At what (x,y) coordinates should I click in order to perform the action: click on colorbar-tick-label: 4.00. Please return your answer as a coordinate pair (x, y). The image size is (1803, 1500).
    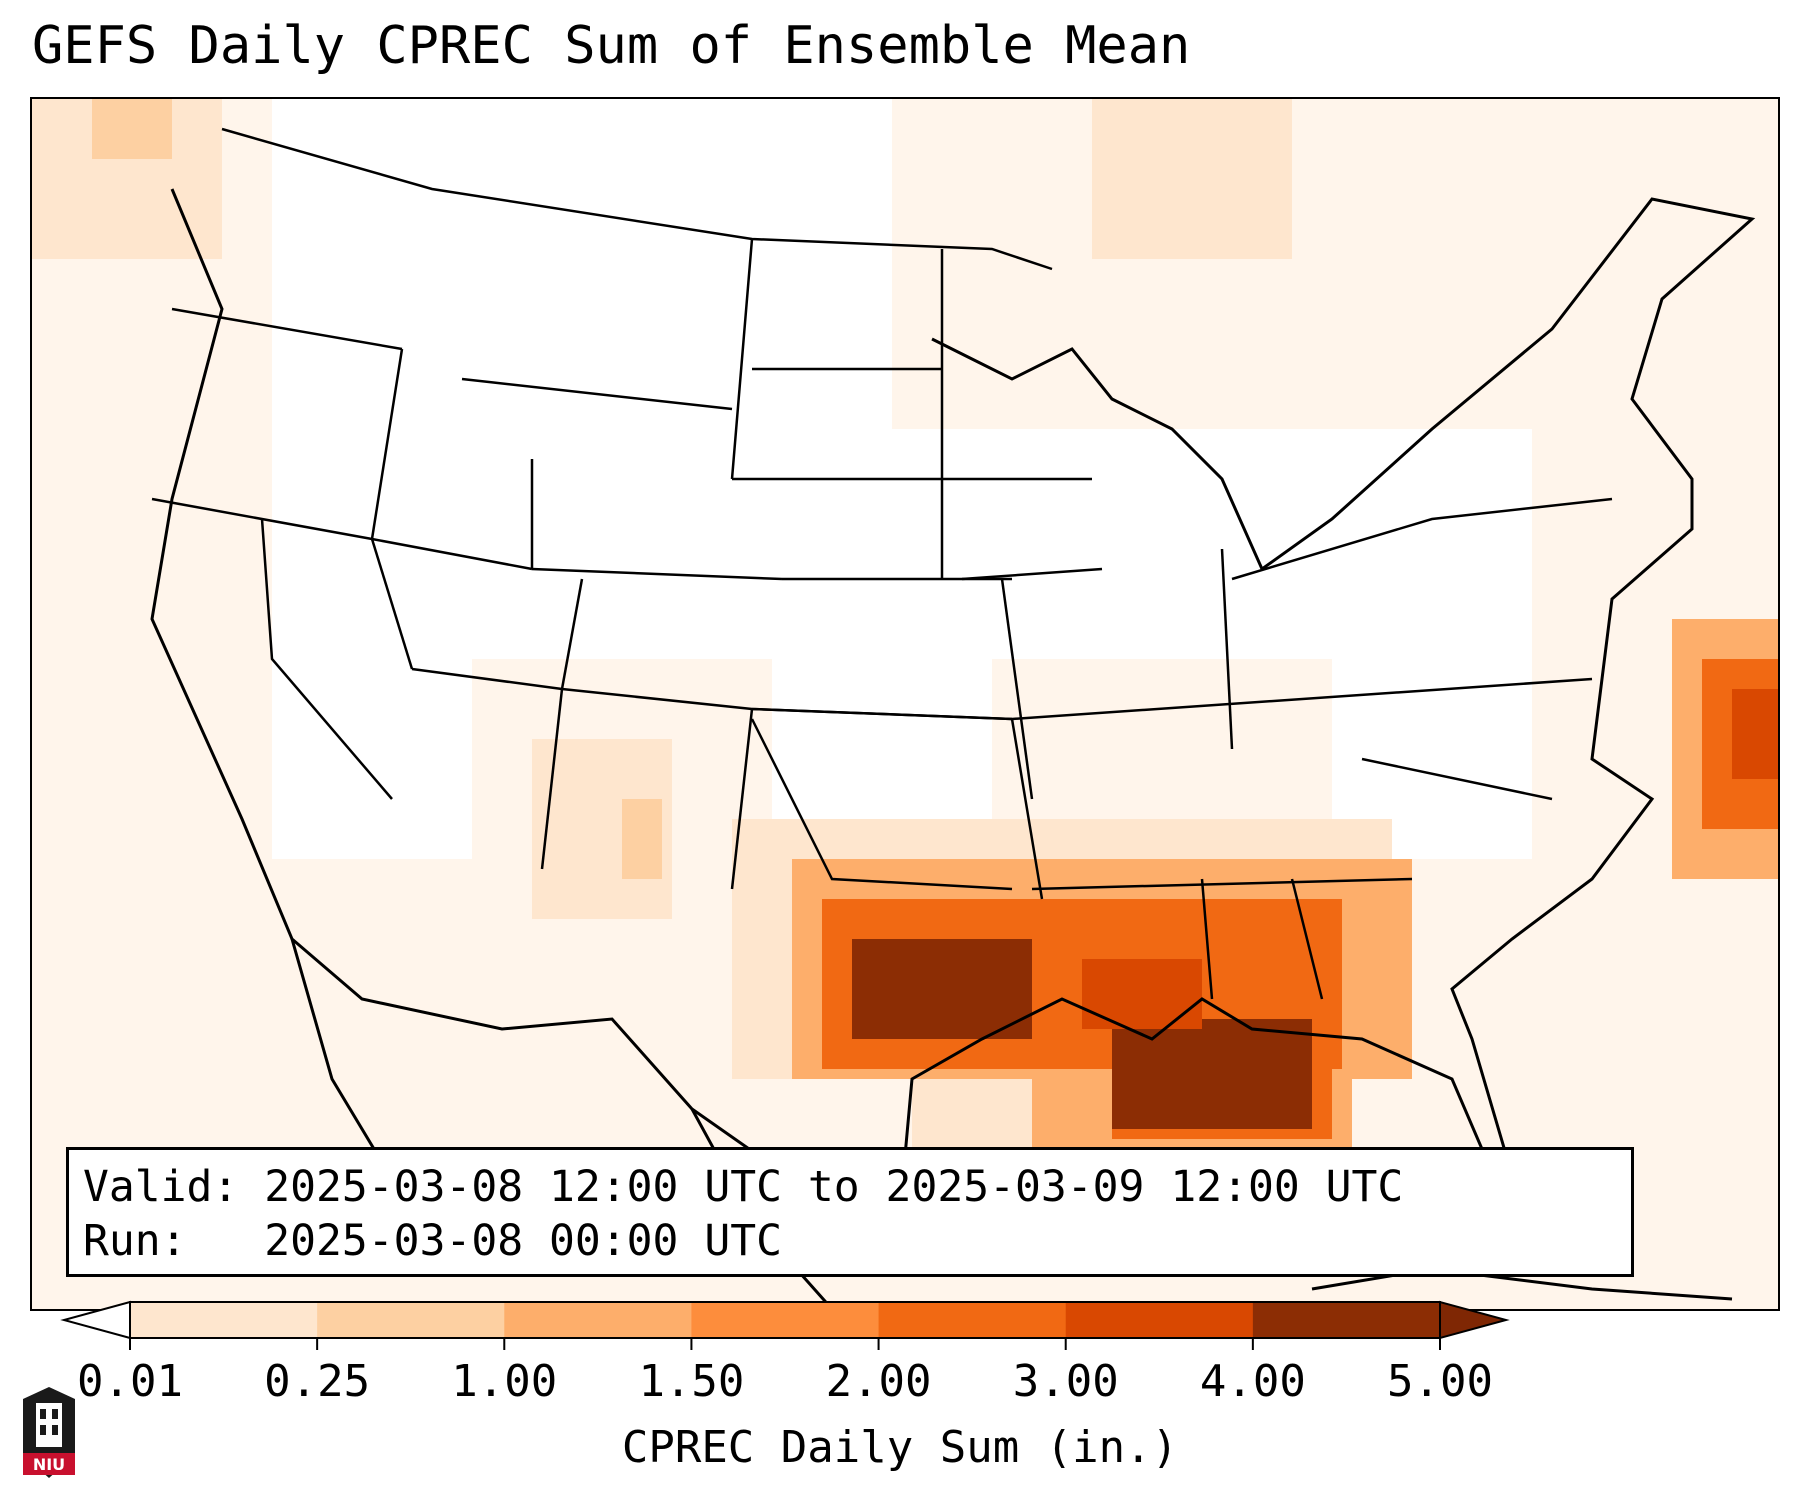
    Looking at the image, I should click on (1253, 1381).